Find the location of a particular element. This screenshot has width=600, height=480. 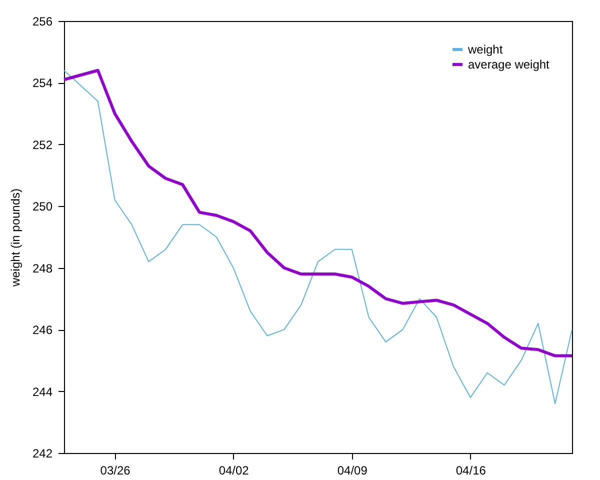

x-tick-label: 04/02 is located at coordinates (234, 471).